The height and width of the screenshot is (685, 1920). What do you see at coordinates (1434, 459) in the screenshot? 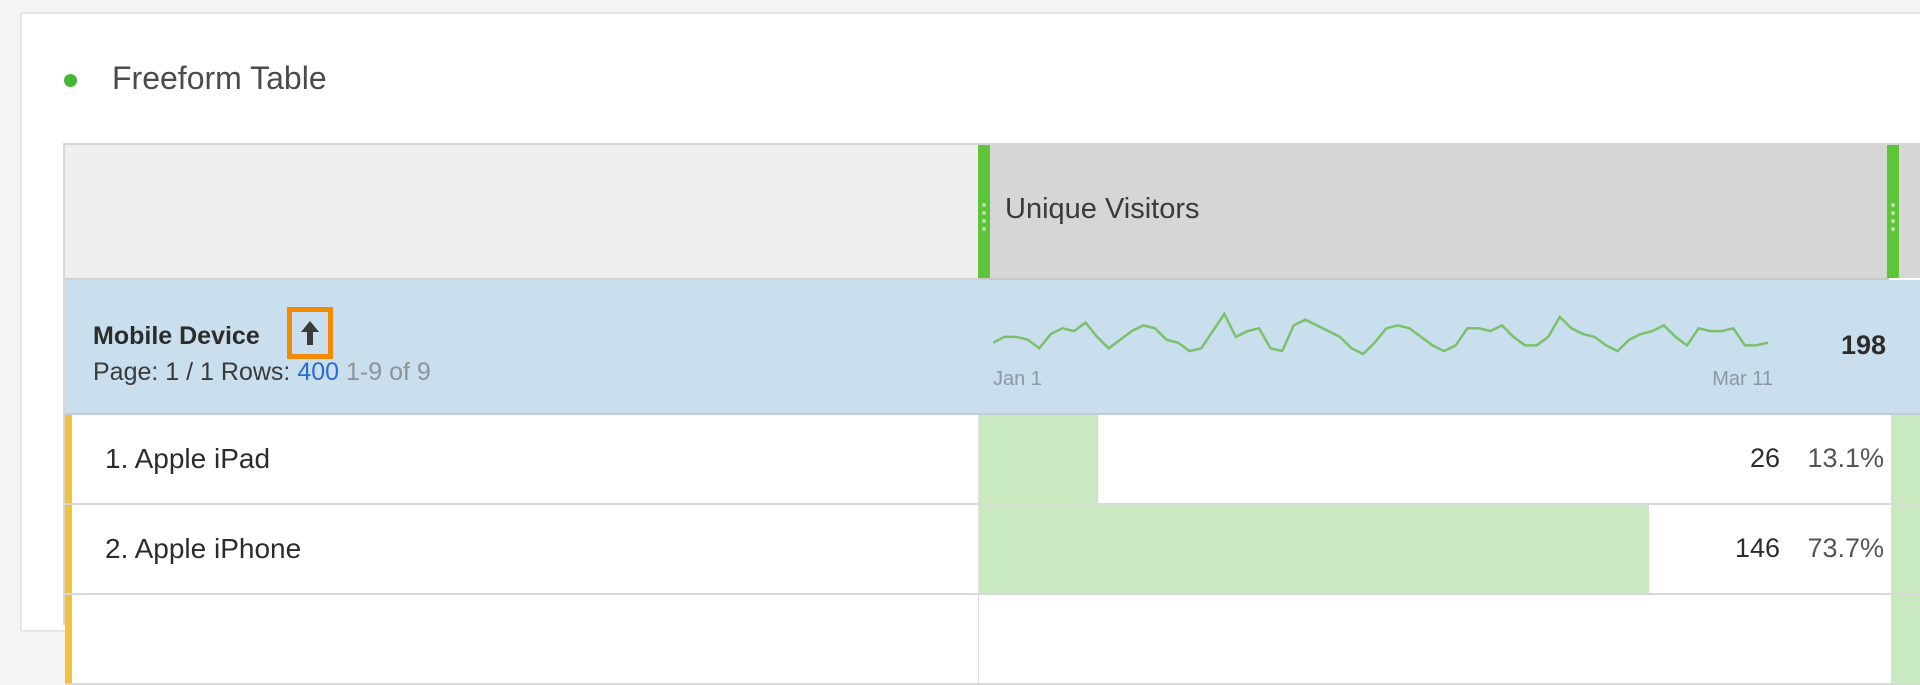
I see `metric-cell: 26 13.1%` at bounding box center [1434, 459].